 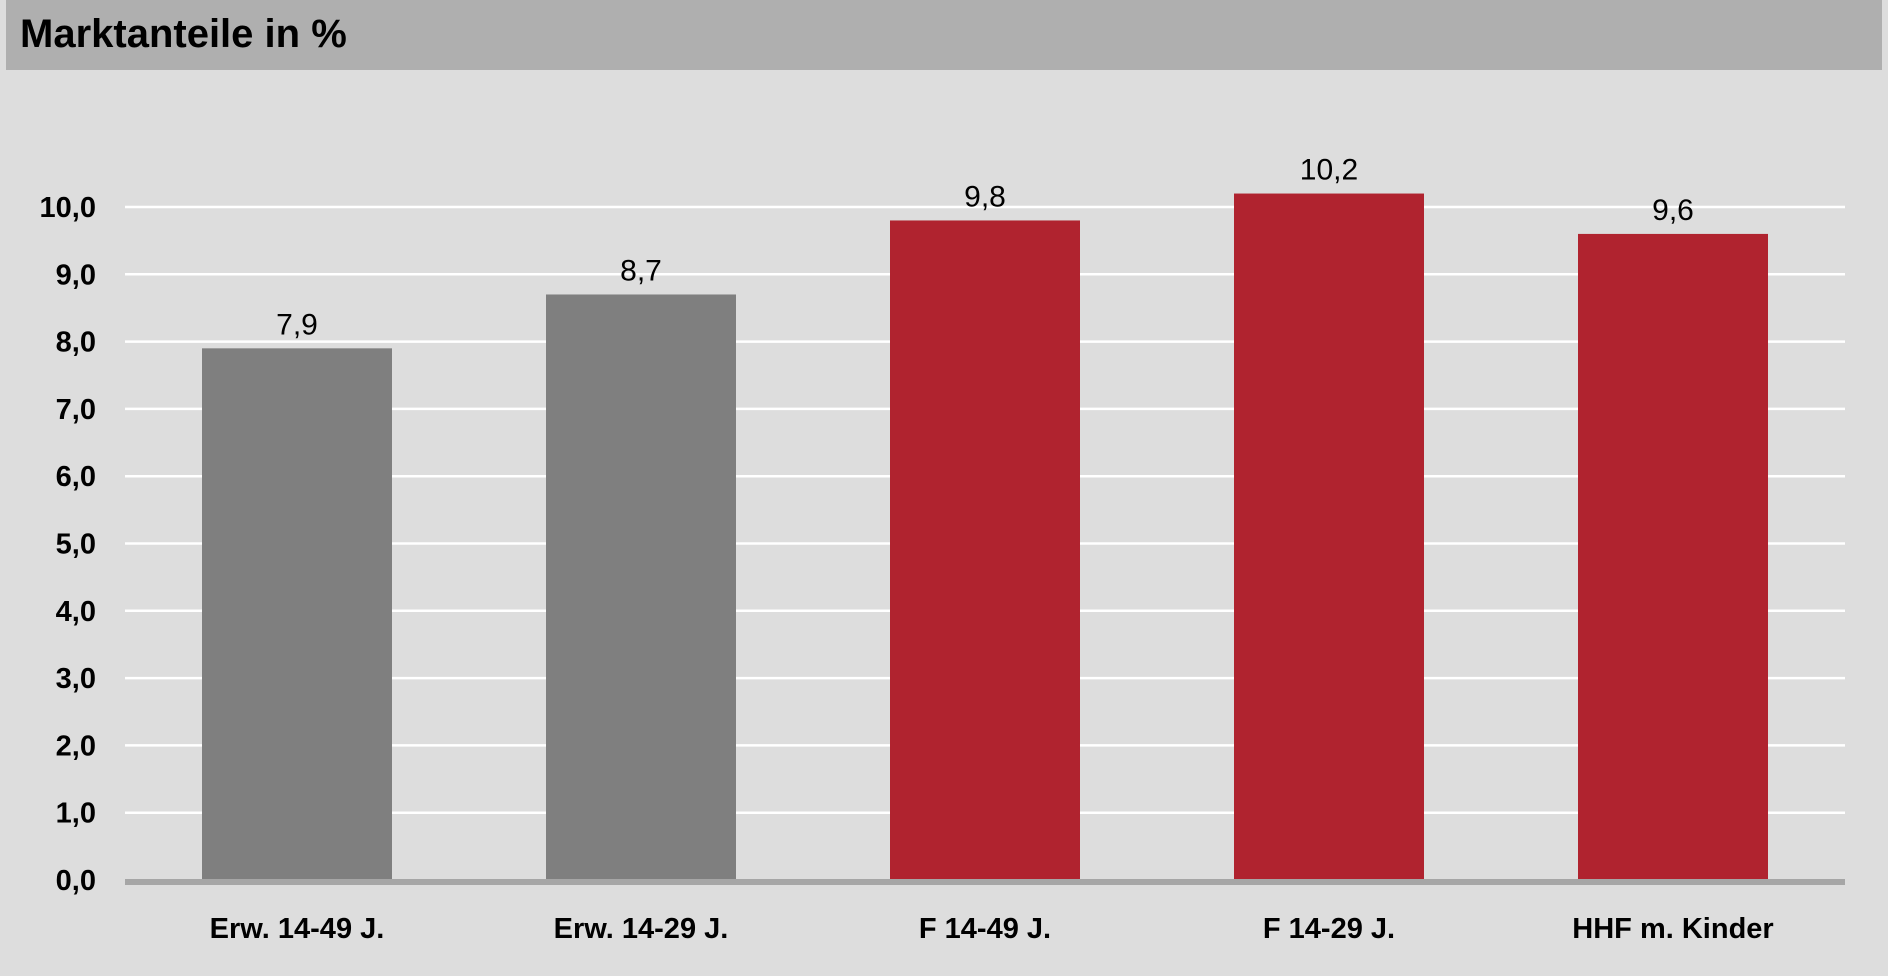 What do you see at coordinates (641, 270) in the screenshot?
I see `data-label: 8,7` at bounding box center [641, 270].